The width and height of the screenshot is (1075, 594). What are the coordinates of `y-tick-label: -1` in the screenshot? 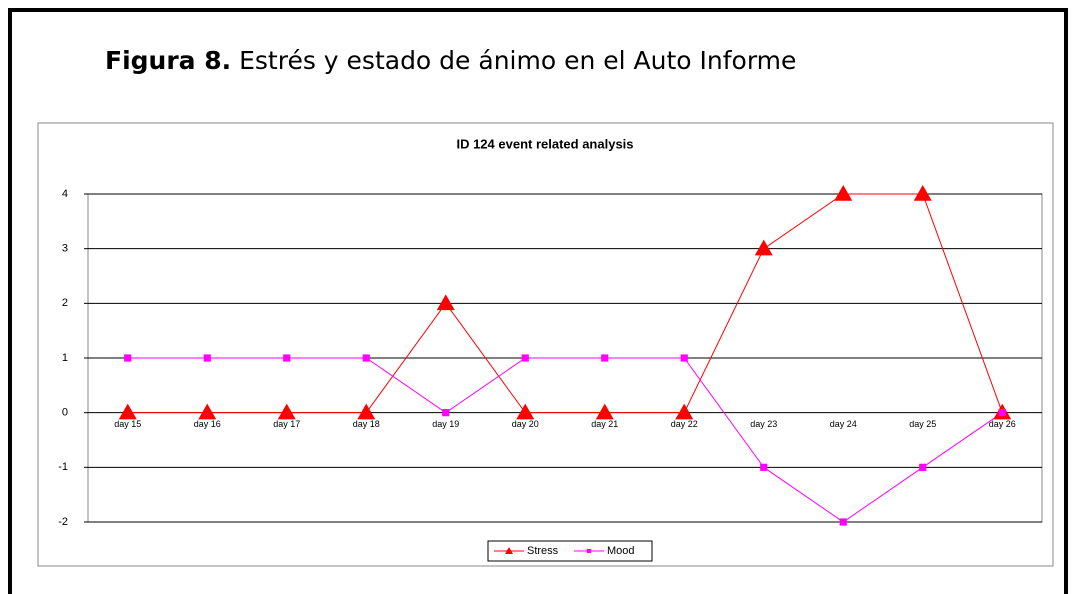 It's located at (63, 467).